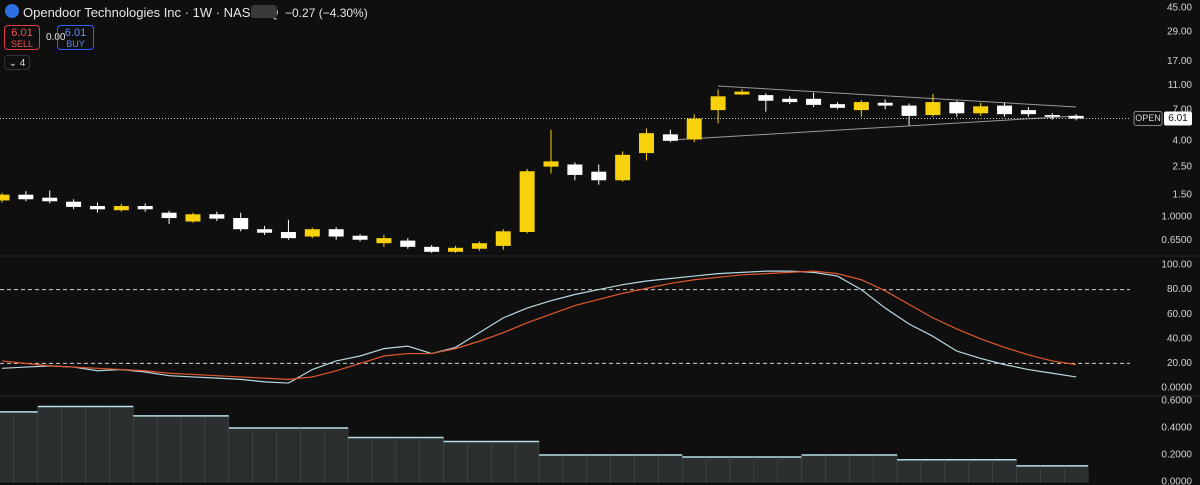 This screenshot has width=1200, height=485. I want to click on y-tick-label: 17.00, so click(1179, 61).